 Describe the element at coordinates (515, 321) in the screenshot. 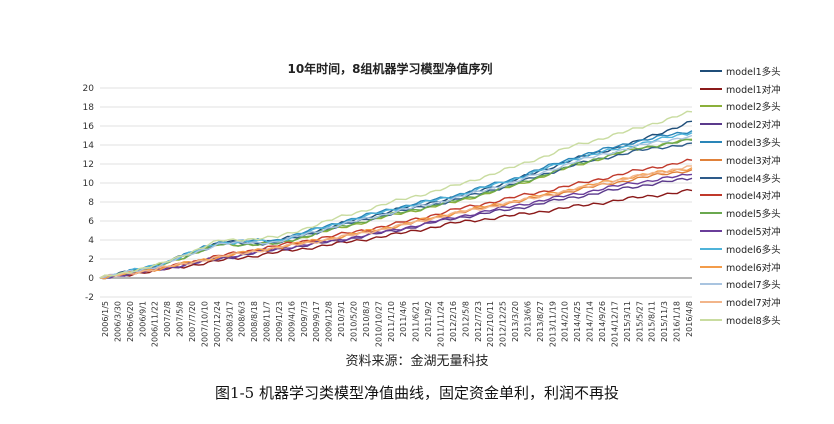

I see `x-tick-label: 2013/3/20` at that location.